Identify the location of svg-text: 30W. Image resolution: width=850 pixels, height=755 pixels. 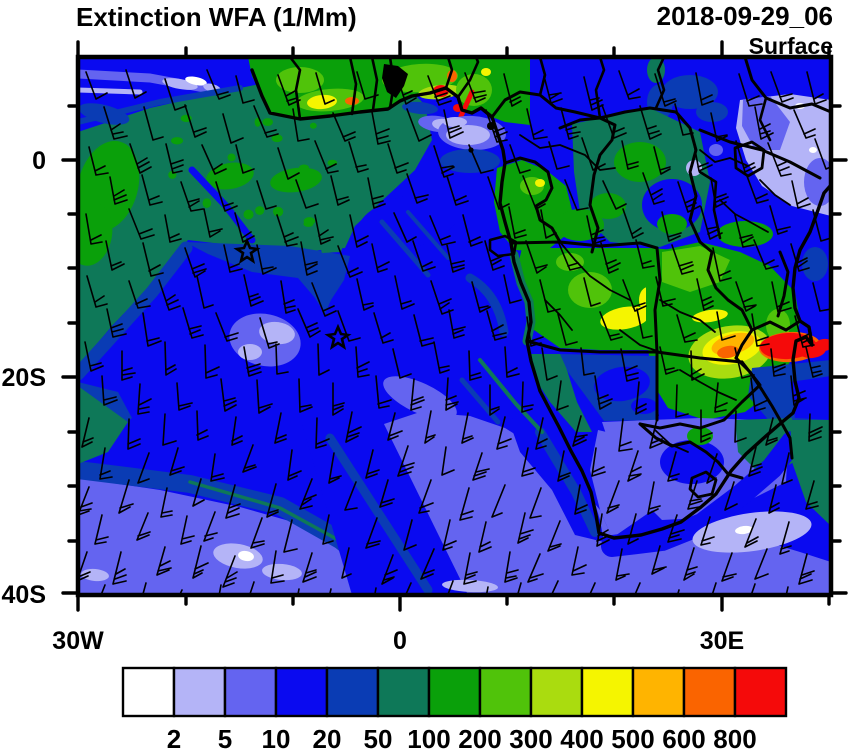
(78, 641).